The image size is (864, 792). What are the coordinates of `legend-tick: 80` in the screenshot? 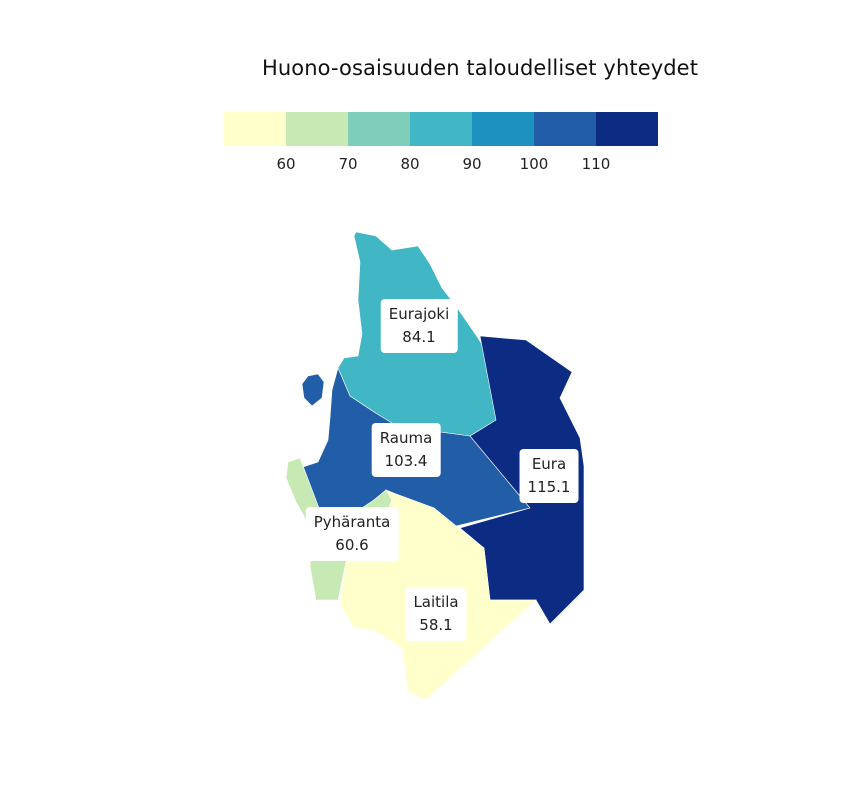 It's located at (410, 164).